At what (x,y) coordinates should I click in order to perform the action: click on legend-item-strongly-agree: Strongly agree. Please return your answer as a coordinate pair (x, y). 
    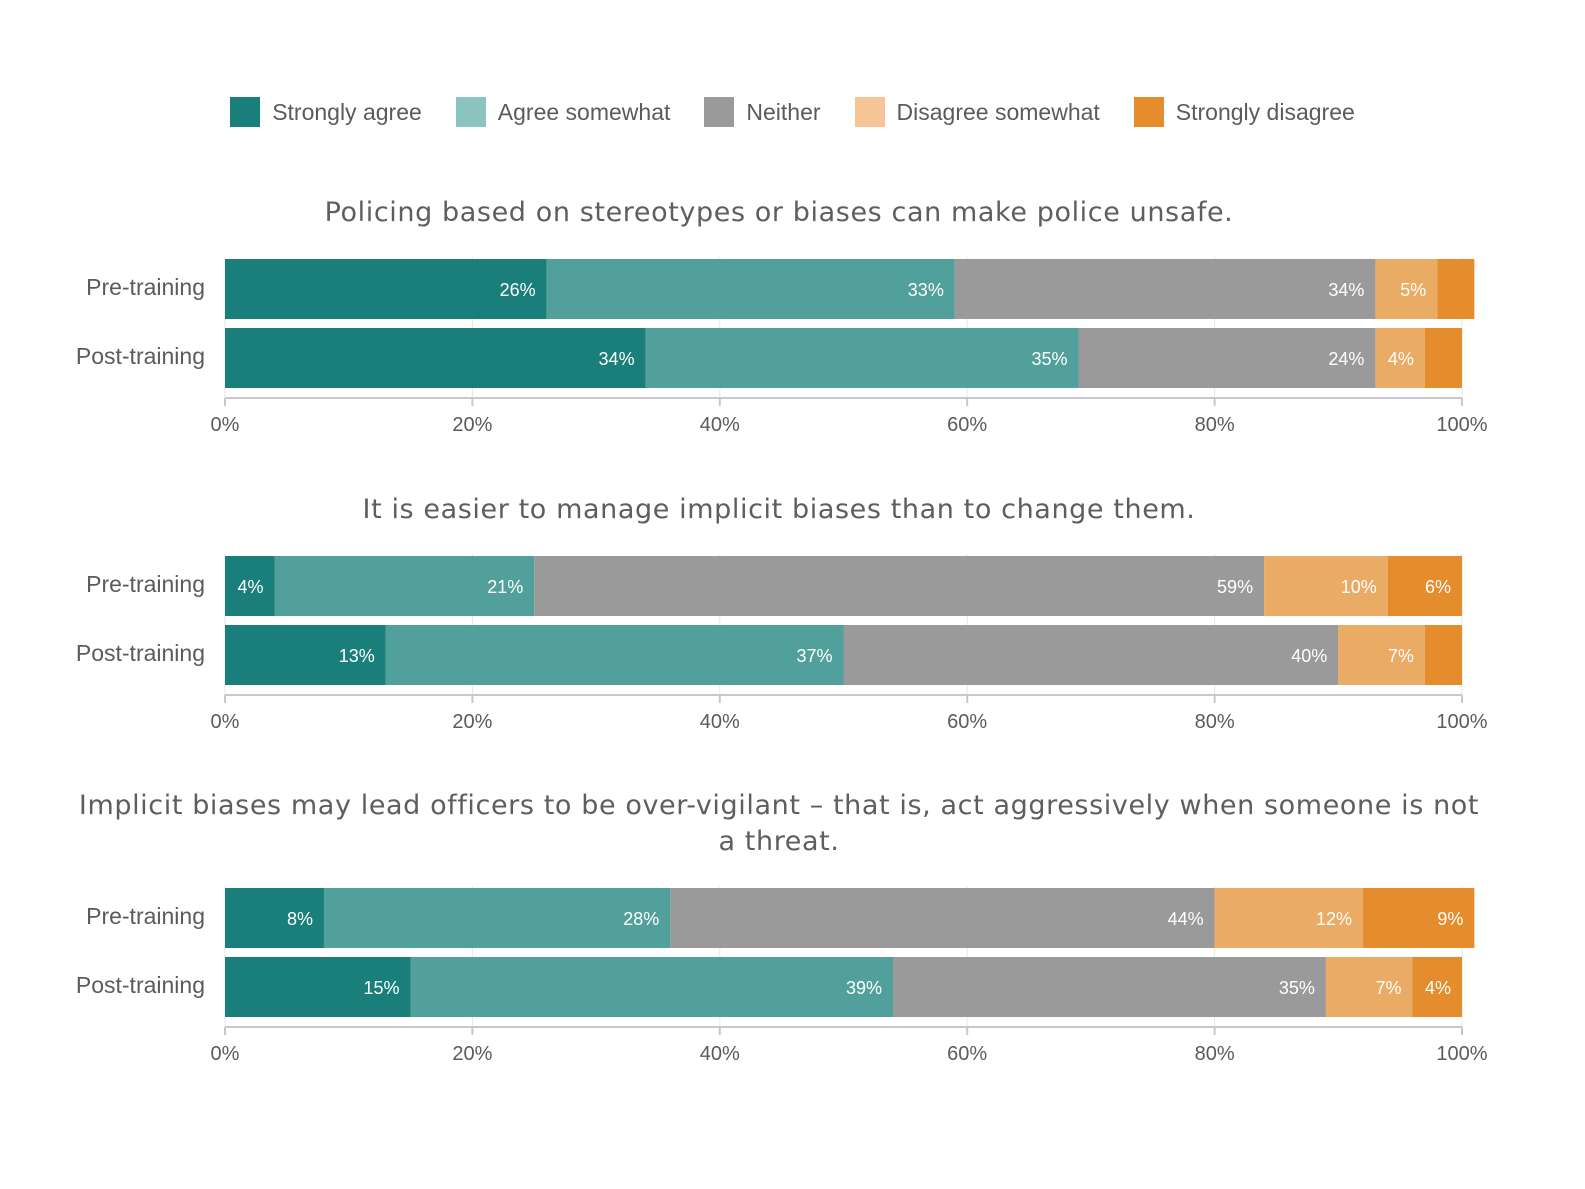
    Looking at the image, I should click on (326, 112).